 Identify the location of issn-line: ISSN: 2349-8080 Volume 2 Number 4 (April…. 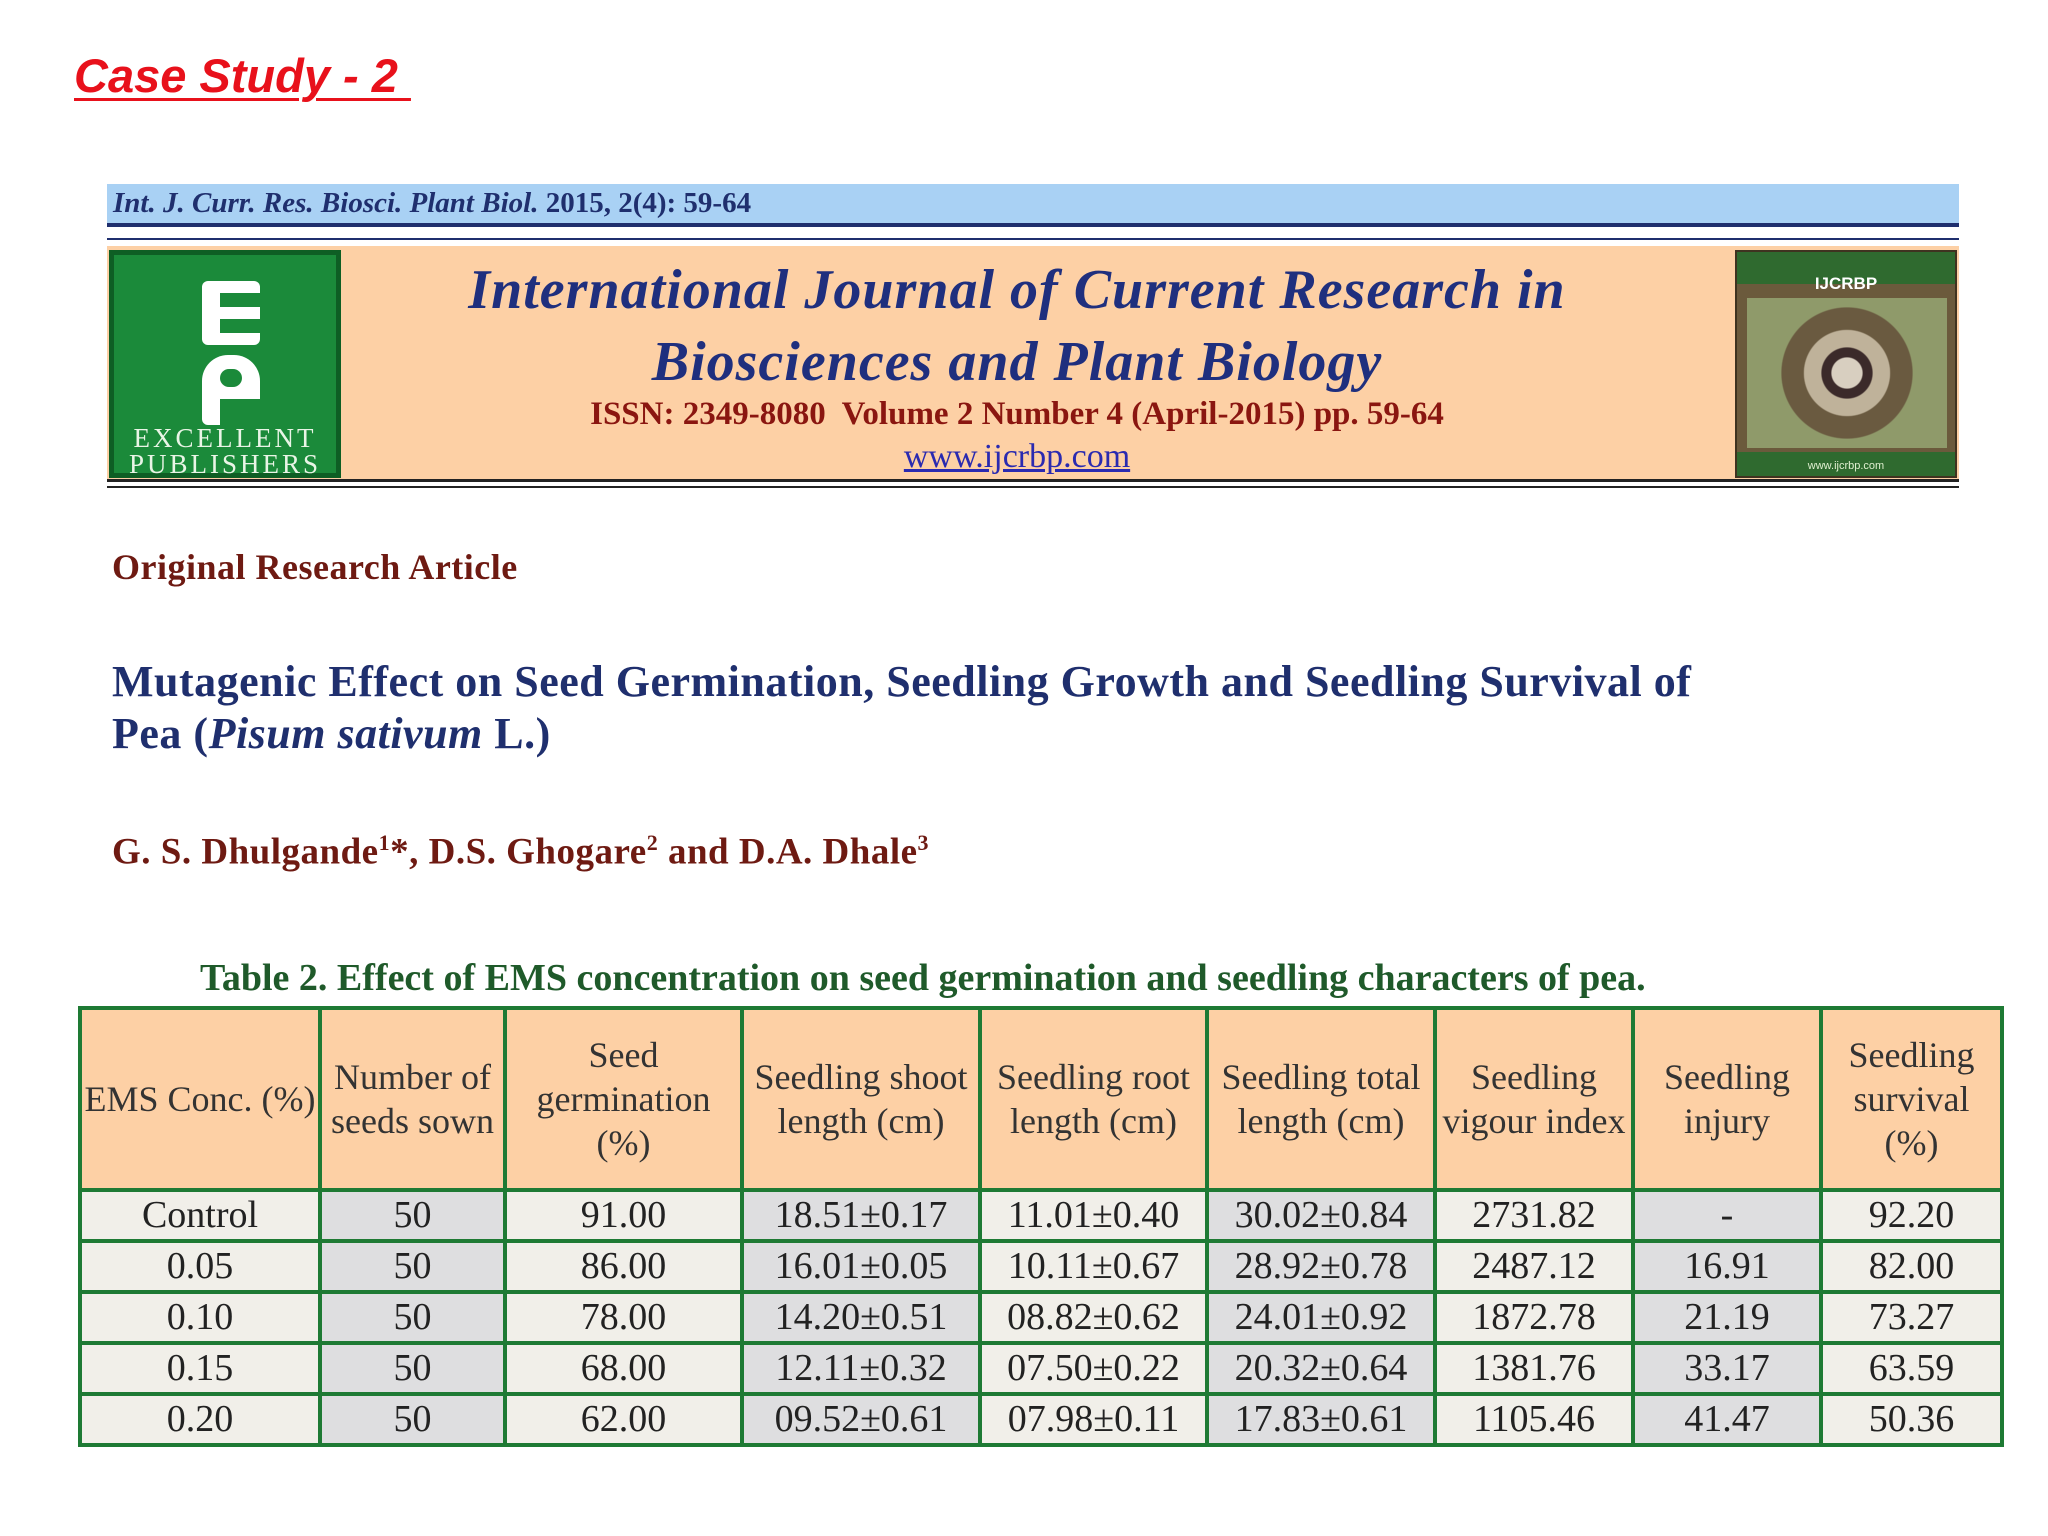
(1017, 414).